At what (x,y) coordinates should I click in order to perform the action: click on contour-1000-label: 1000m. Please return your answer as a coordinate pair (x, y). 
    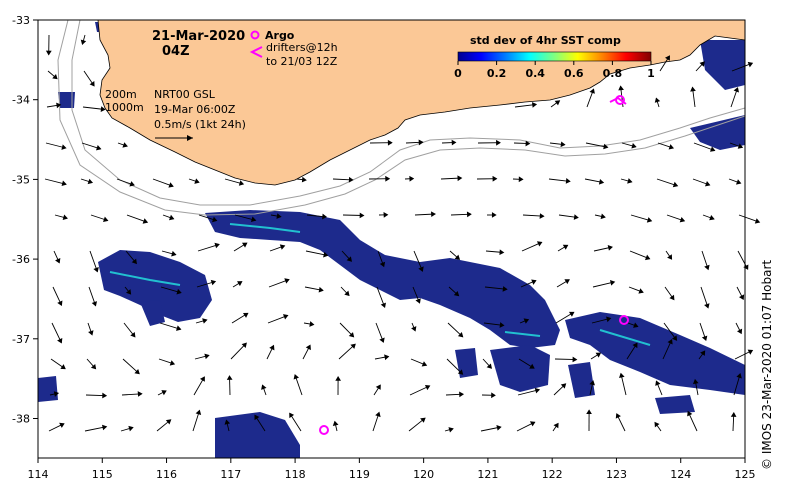
    Looking at the image, I should click on (124, 107).